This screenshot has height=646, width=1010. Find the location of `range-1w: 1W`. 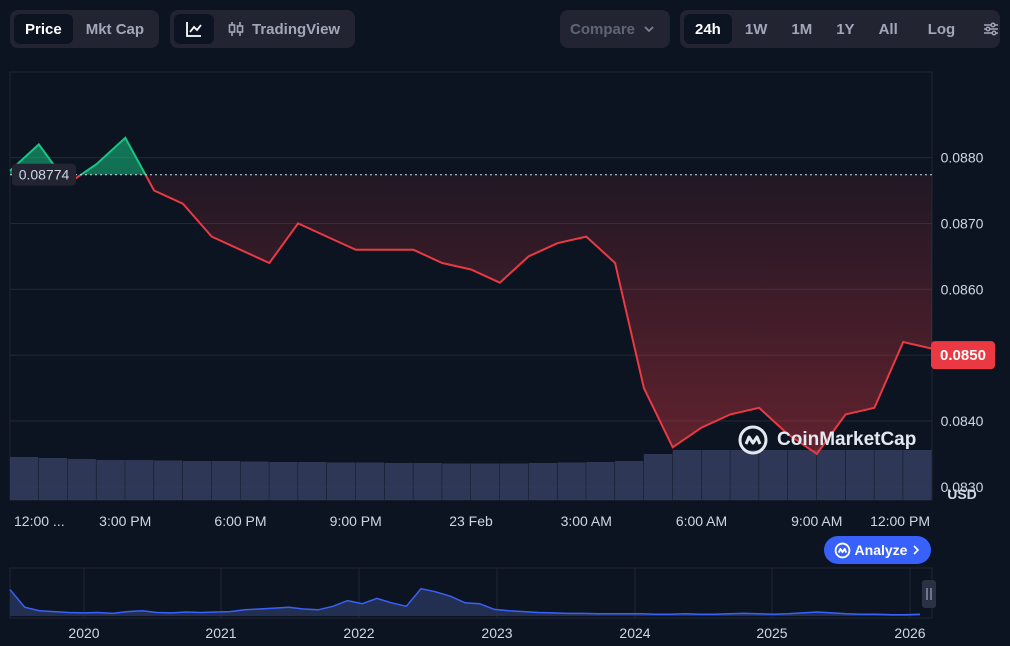

range-1w: 1W is located at coordinates (756, 29).